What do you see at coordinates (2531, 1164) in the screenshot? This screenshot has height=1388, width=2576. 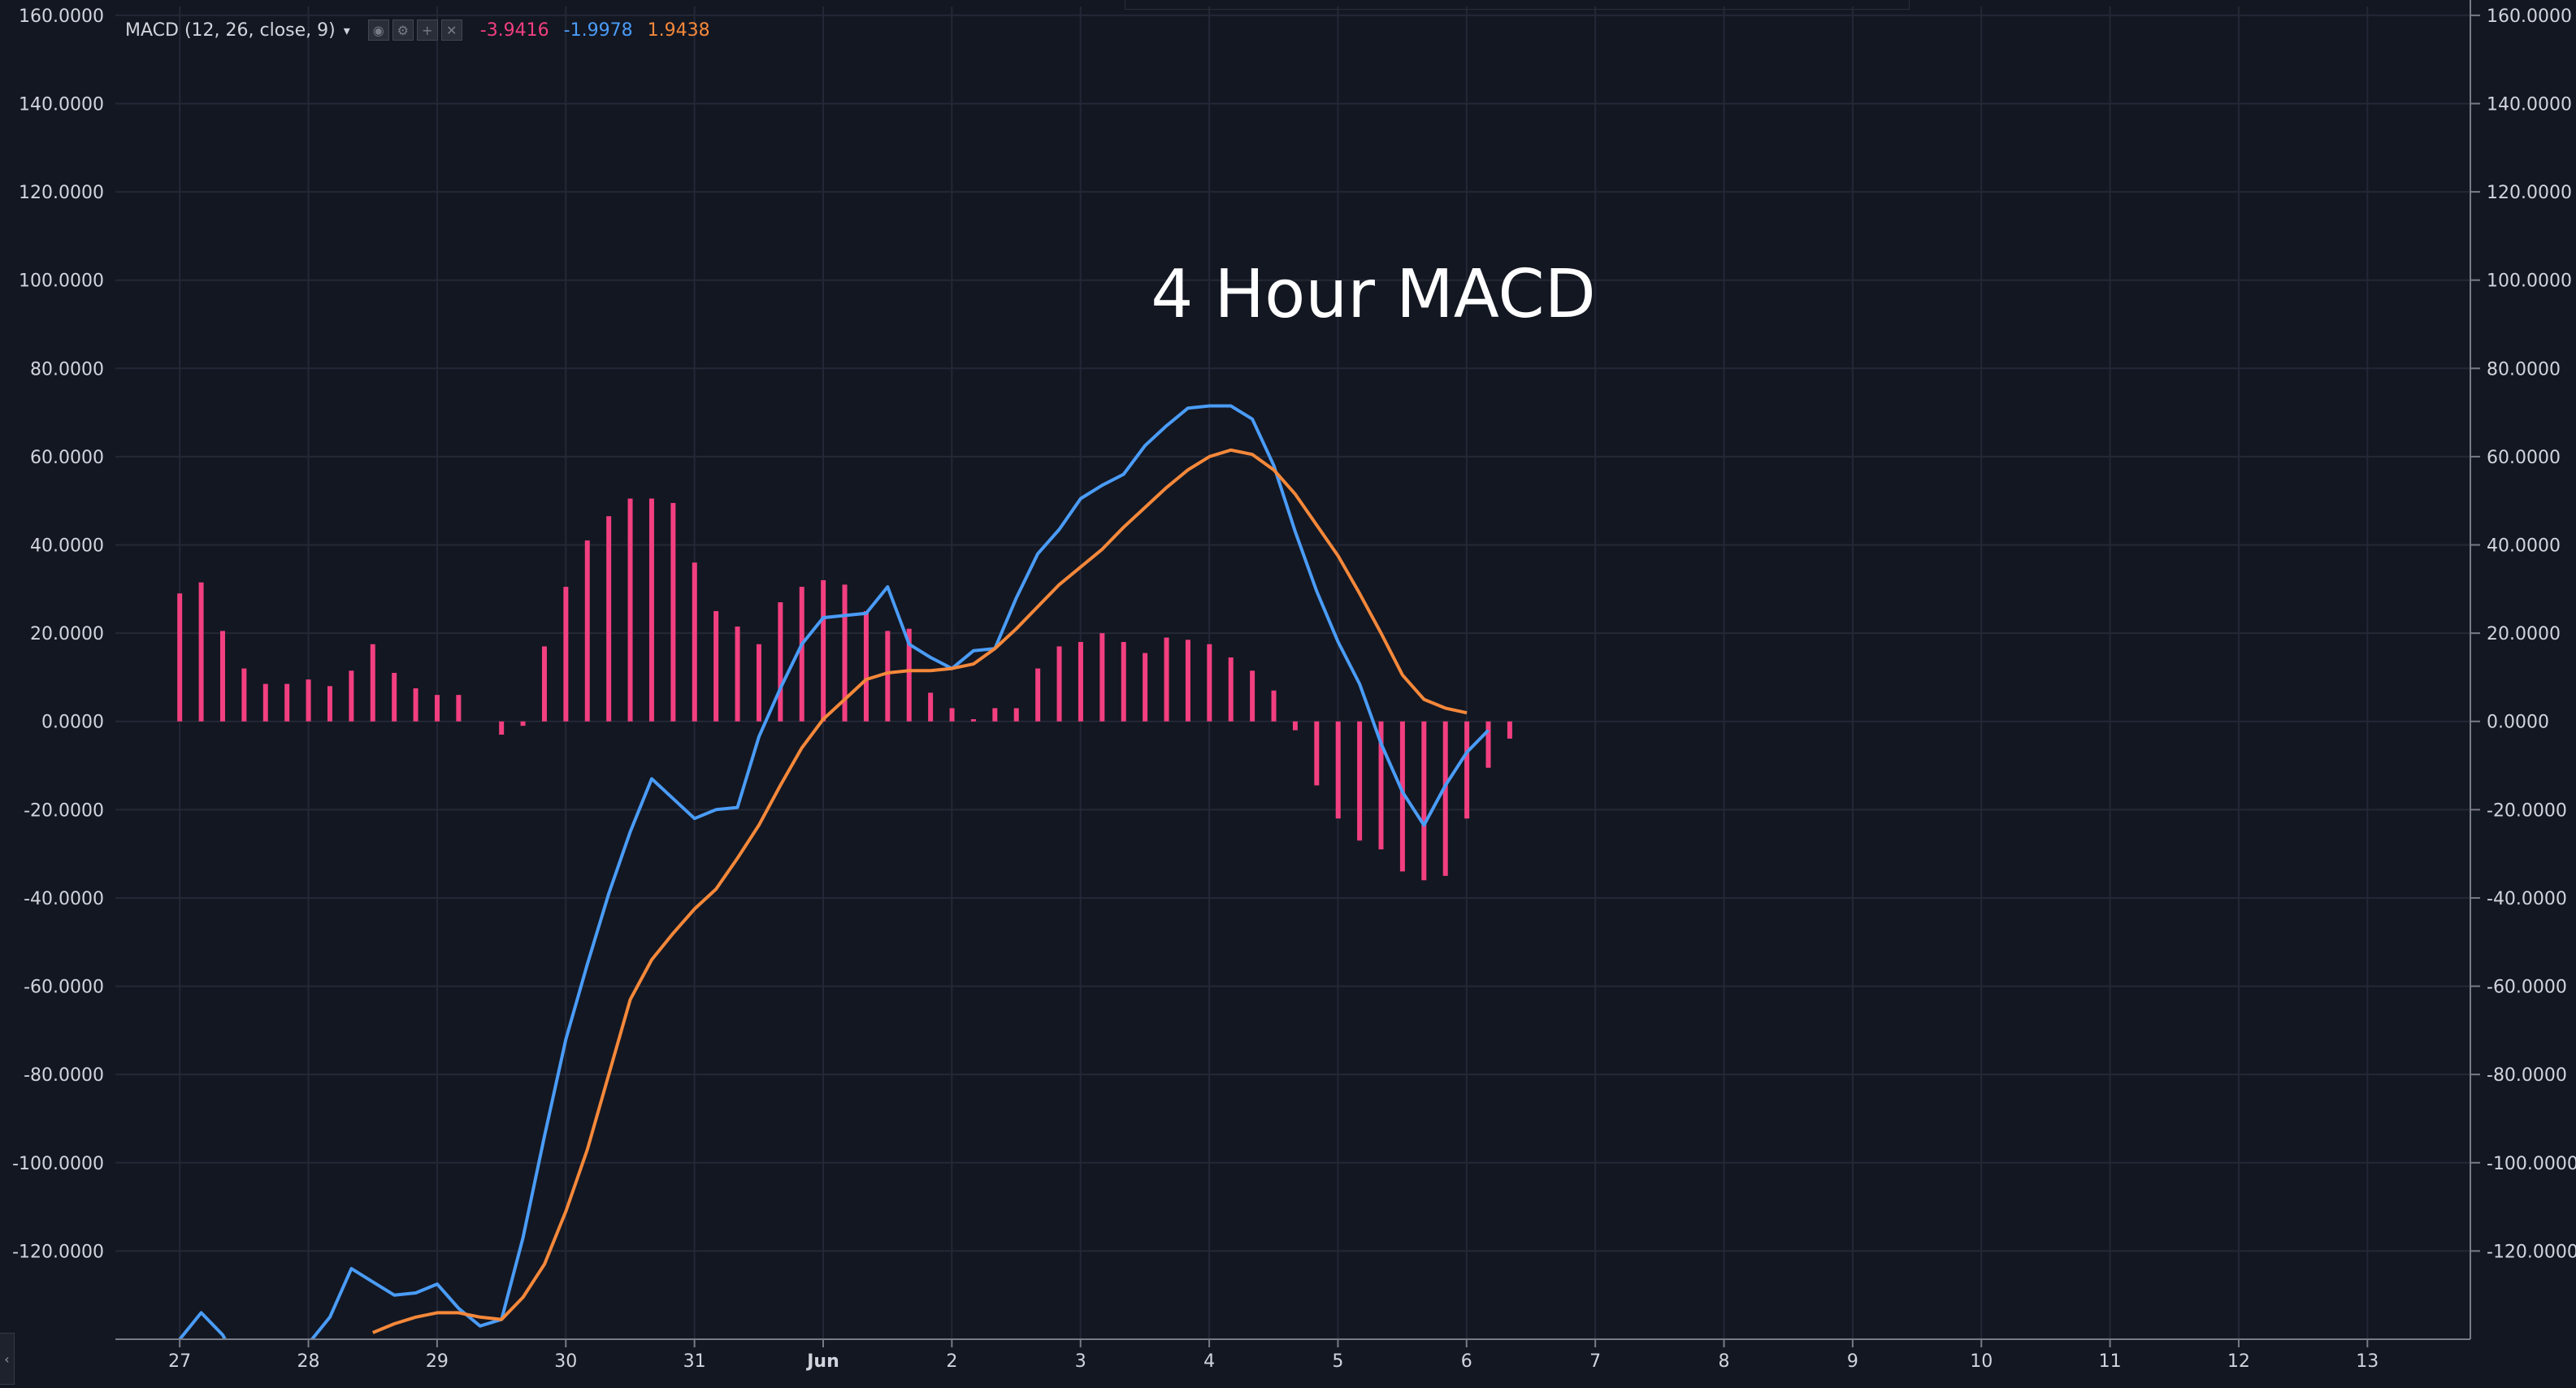 I see `y-tick-label-right: -100.0000` at bounding box center [2531, 1164].